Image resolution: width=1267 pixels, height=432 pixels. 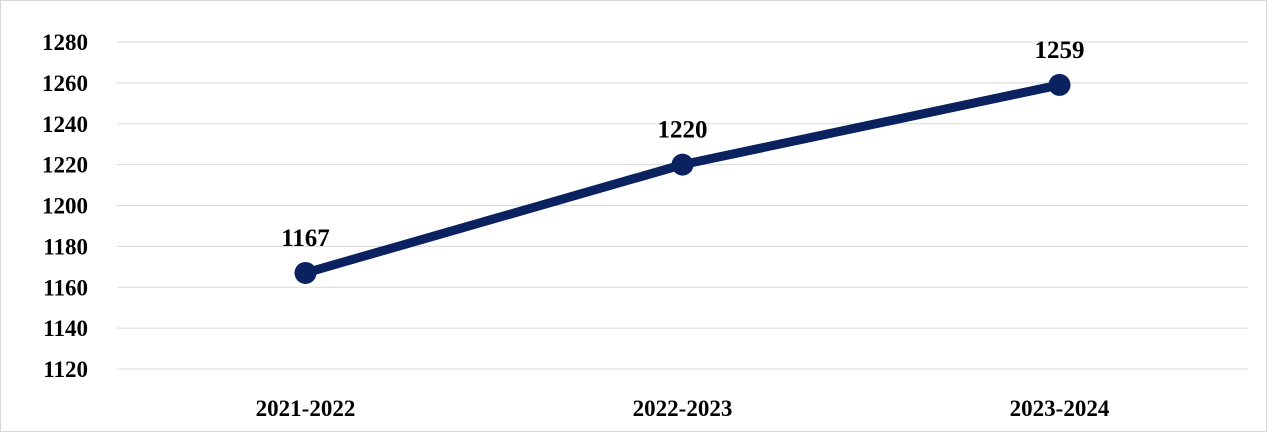 What do you see at coordinates (65, 83) in the screenshot?
I see `y-tick-label: 1260` at bounding box center [65, 83].